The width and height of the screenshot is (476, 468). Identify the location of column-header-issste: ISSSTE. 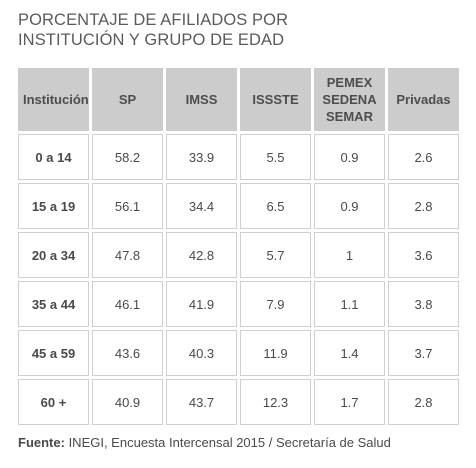
(275, 99).